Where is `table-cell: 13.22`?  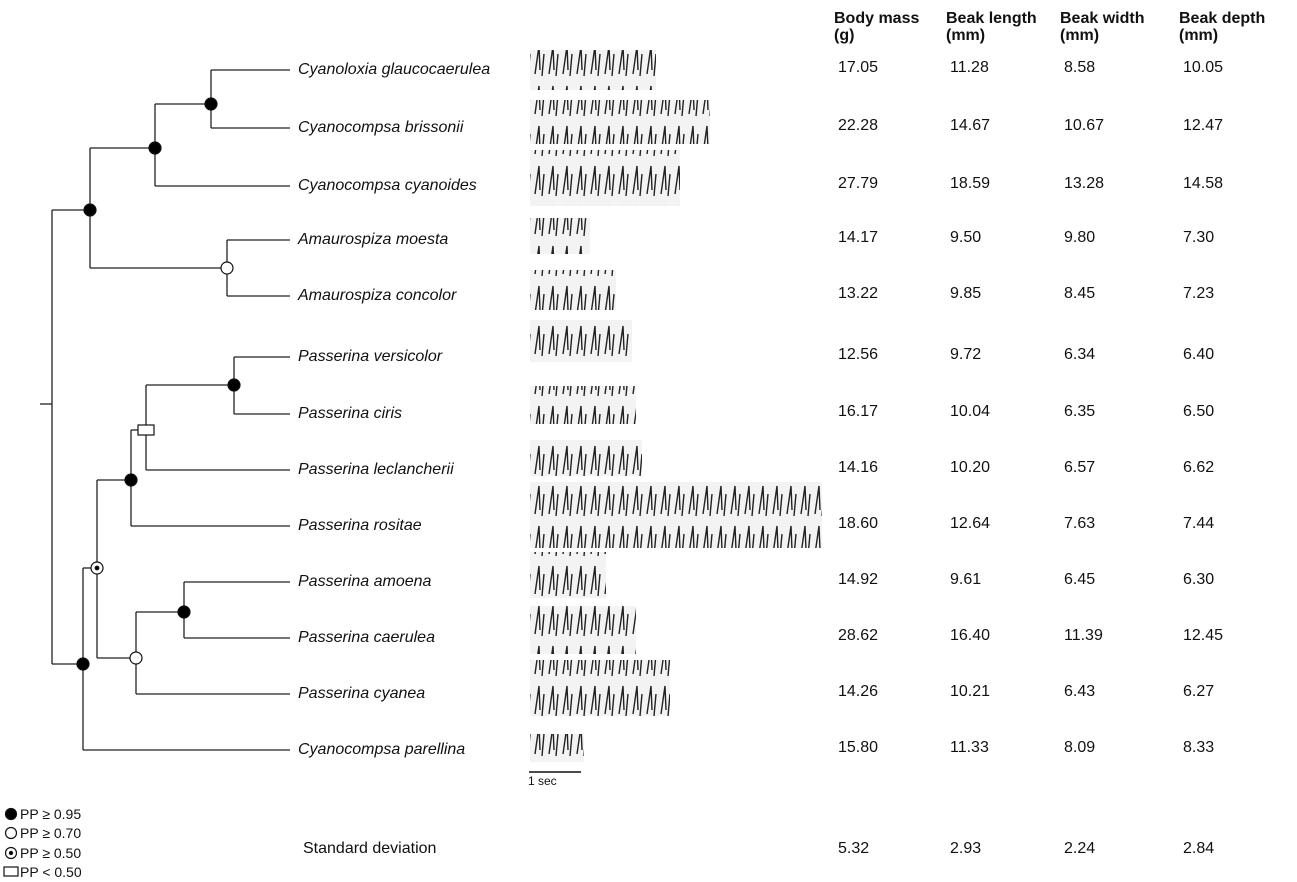
table-cell: 13.22 is located at coordinates (858, 293).